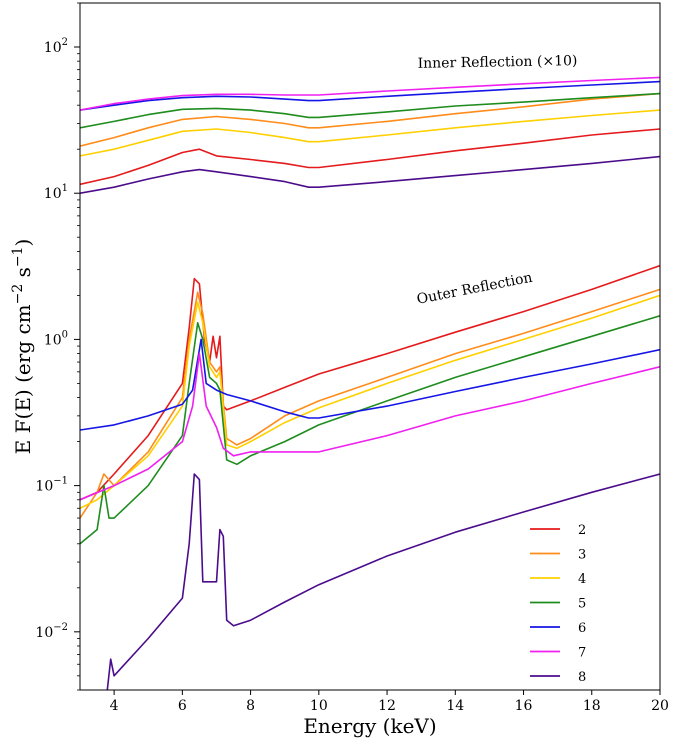 This screenshot has width=692, height=742. I want to click on x-tick-label: 14, so click(455, 706).